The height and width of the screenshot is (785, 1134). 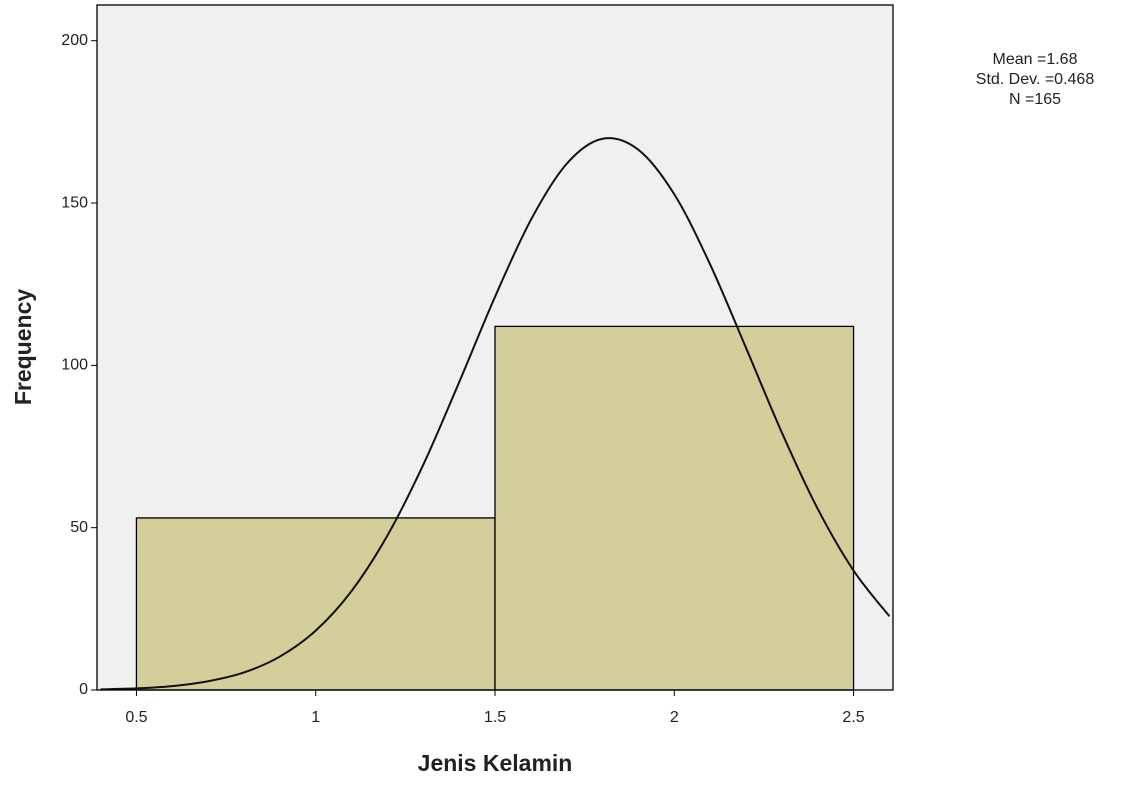 What do you see at coordinates (79, 527) in the screenshot?
I see `y-tick-label: 50` at bounding box center [79, 527].